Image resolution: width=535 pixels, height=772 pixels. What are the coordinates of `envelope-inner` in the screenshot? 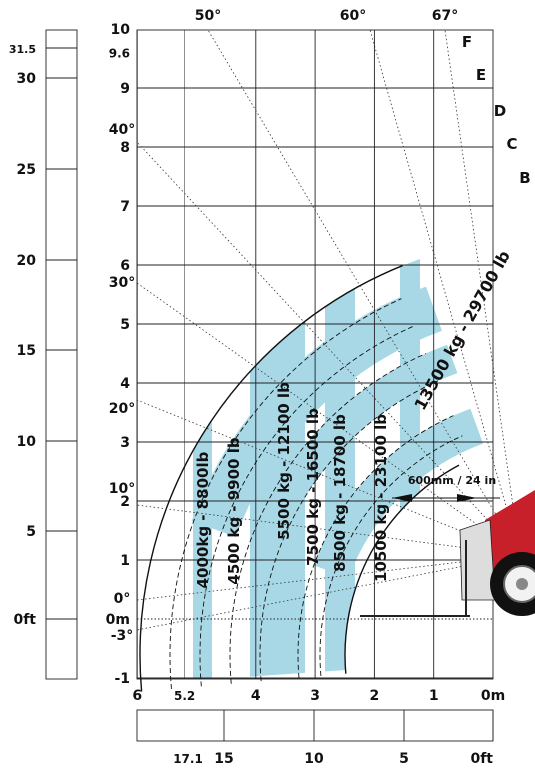 It's located at (402, 569).